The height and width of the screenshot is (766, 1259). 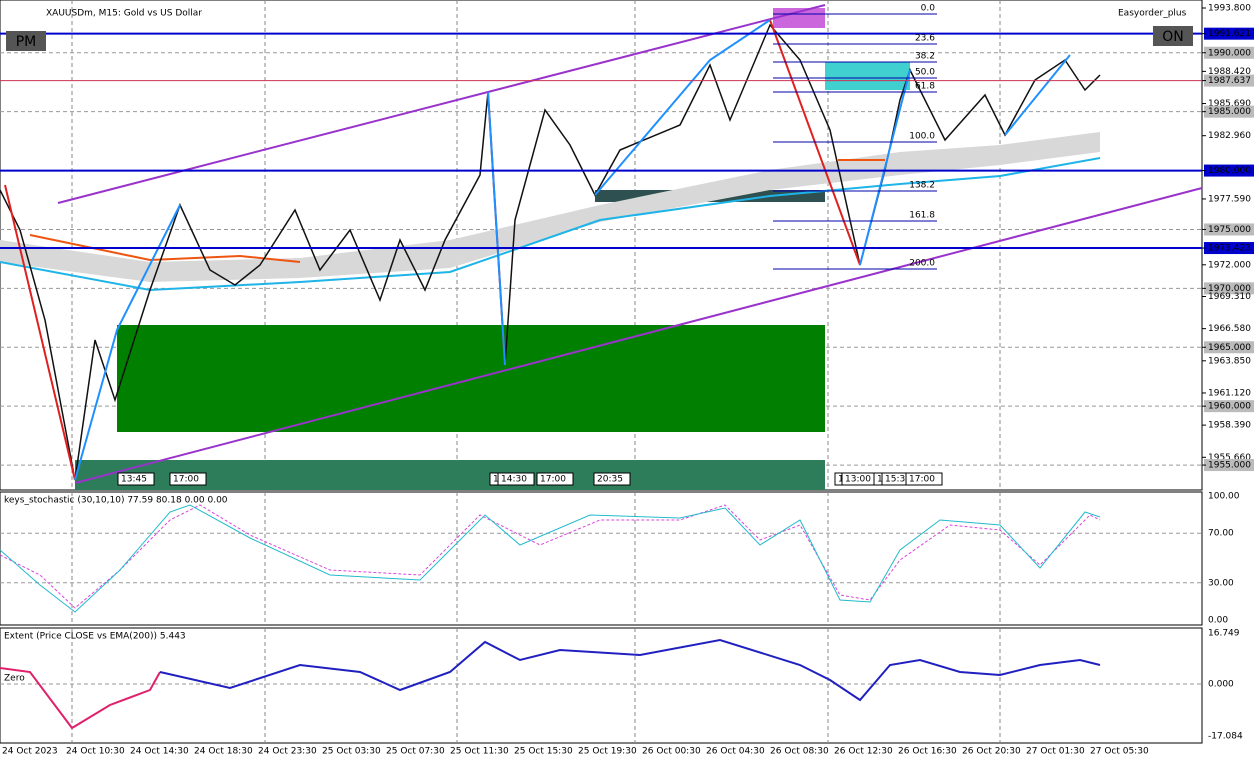 I want to click on fib-label: 100.0, so click(x=922, y=137).